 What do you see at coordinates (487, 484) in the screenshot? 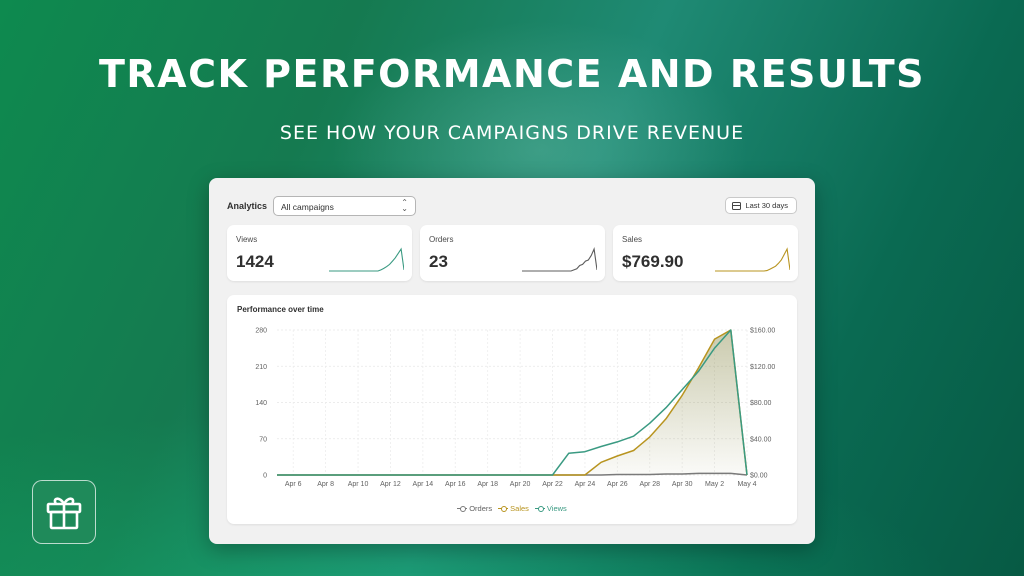
I see `x-tick-label: Apr 18` at bounding box center [487, 484].